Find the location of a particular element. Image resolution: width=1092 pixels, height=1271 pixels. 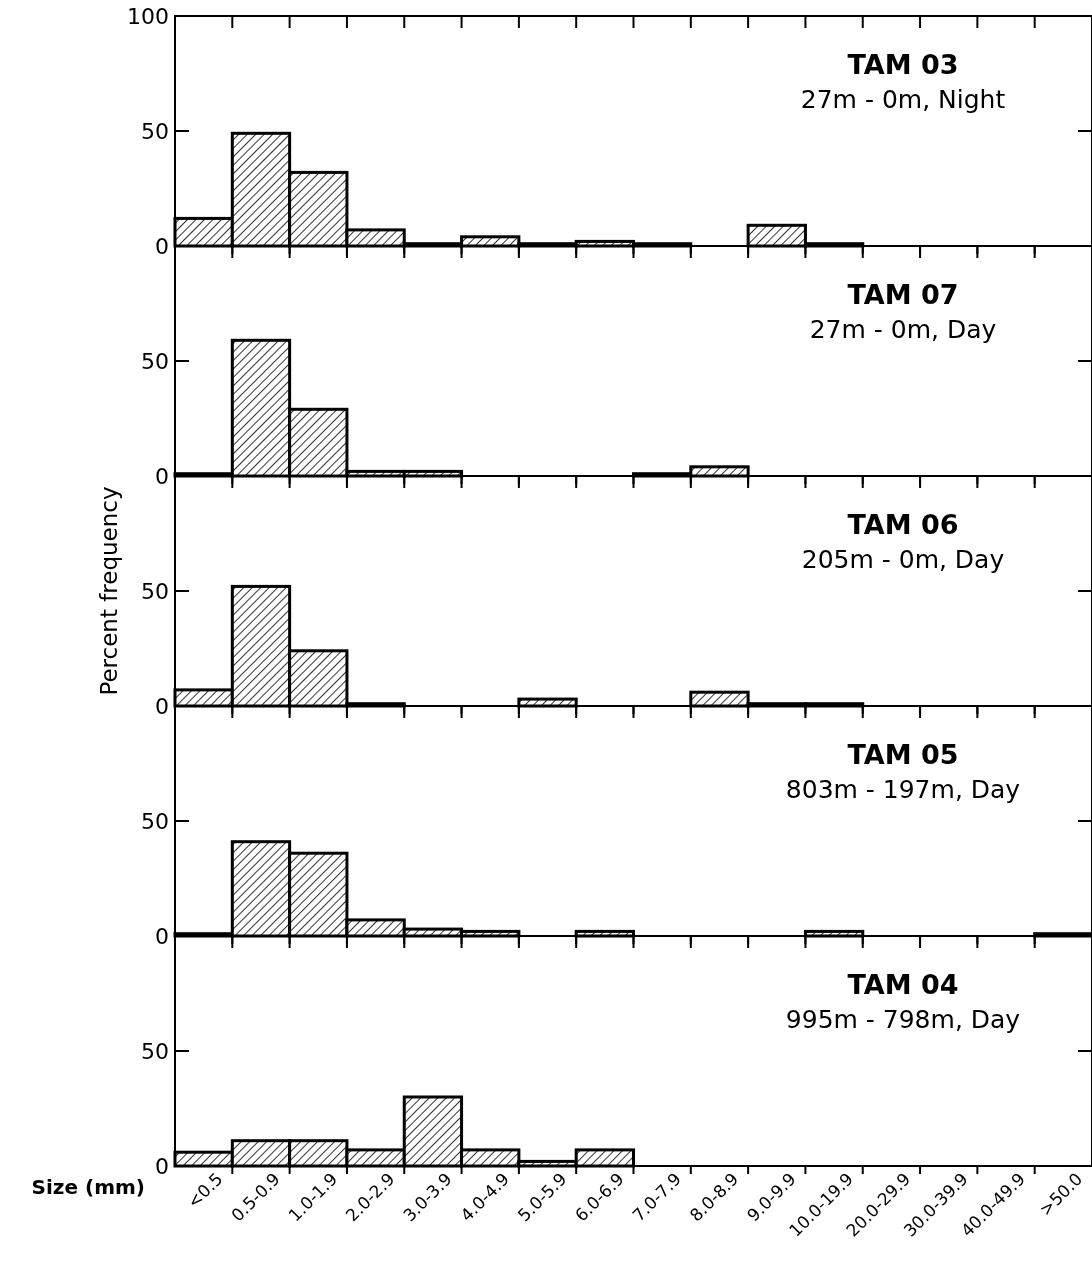

y-tick-label: 100 is located at coordinates (148, 16).